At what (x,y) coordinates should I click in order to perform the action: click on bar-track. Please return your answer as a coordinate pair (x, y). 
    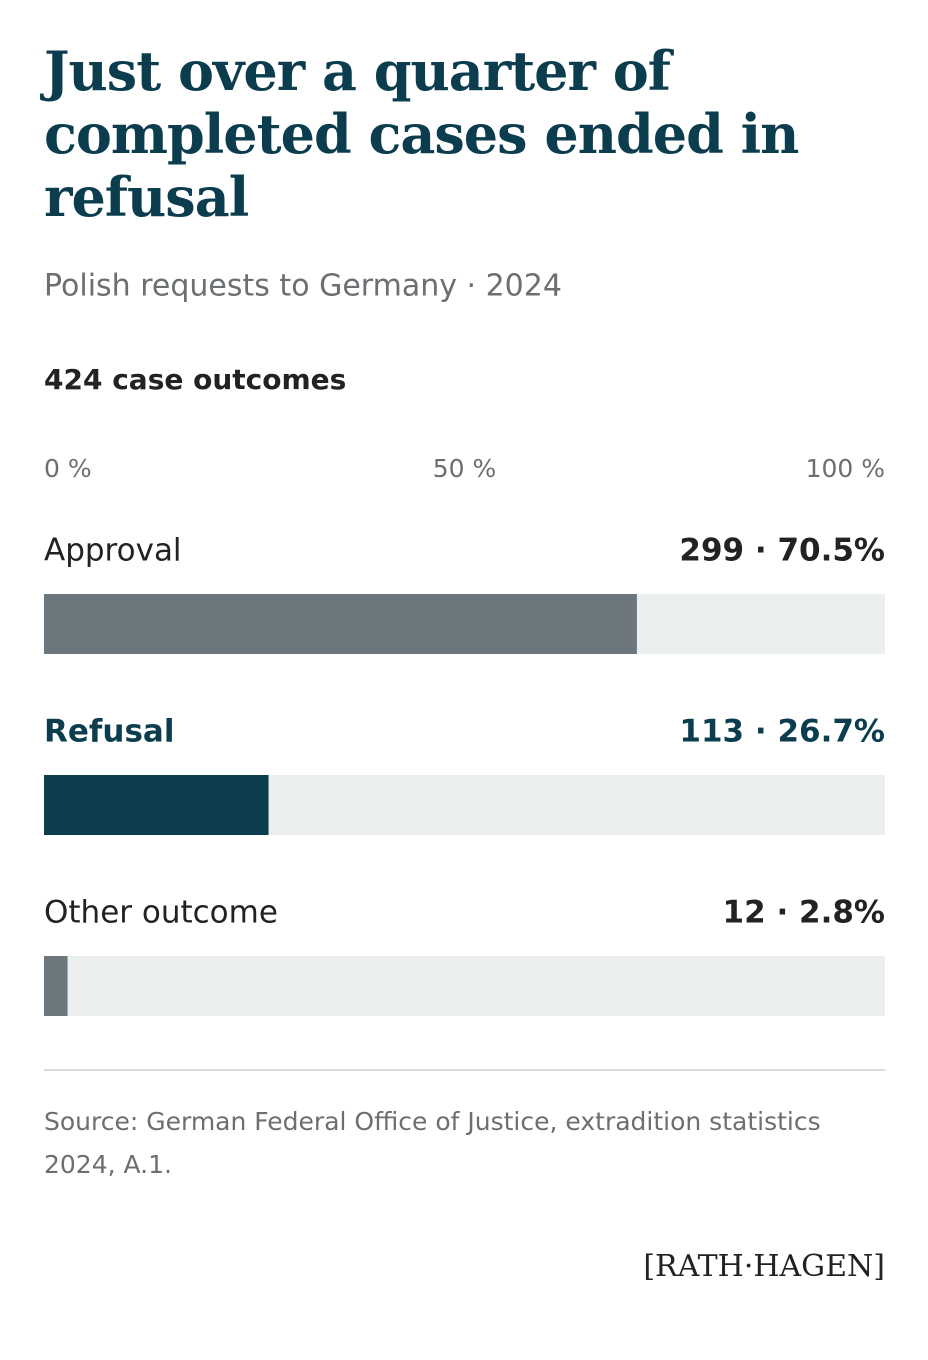
    Looking at the image, I should click on (464, 986).